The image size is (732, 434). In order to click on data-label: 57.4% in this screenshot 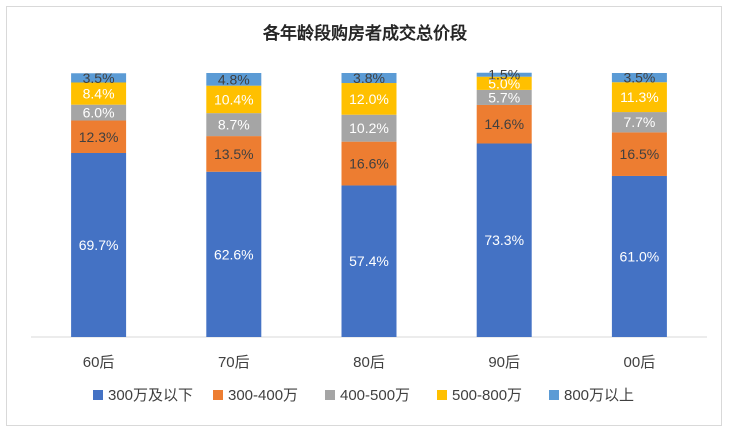, I will do `click(369, 261)`.